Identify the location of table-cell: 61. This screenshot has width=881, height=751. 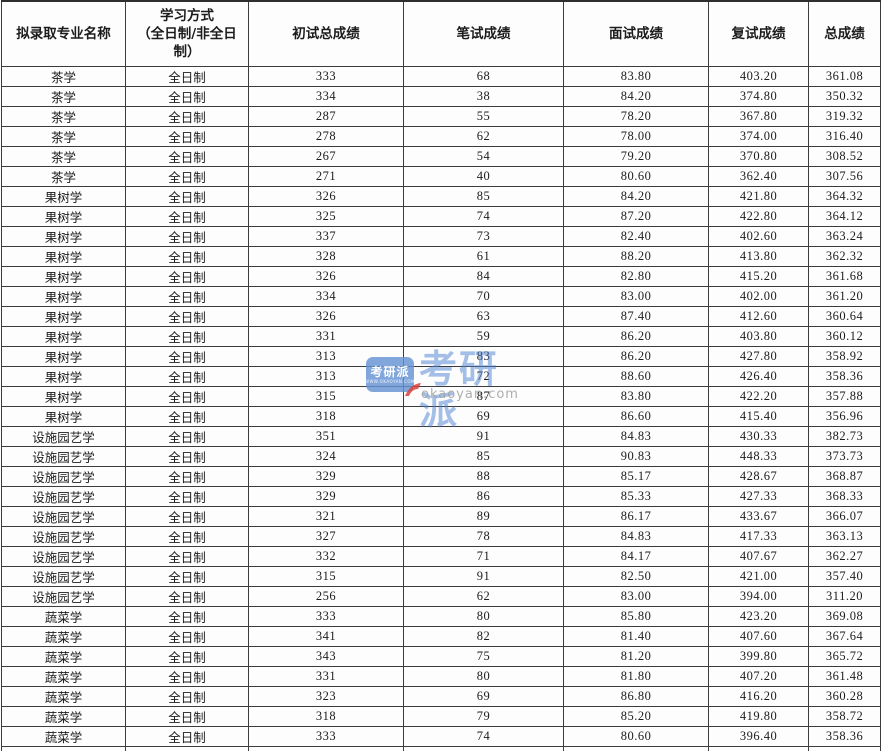
(483, 256).